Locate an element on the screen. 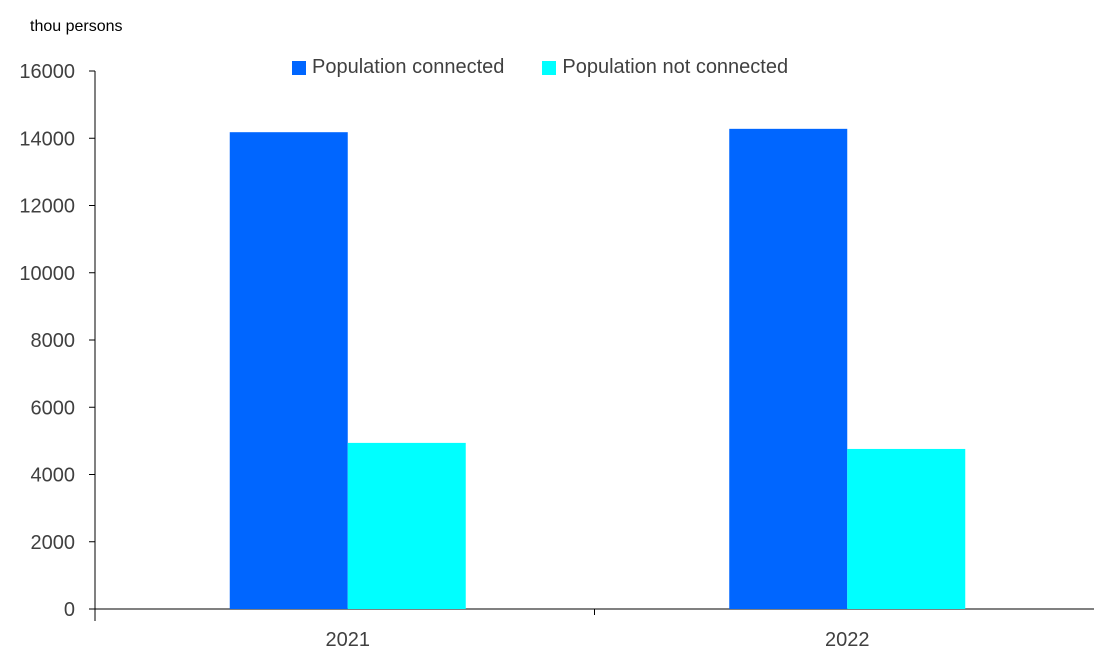 The image size is (1094, 648). y-tick-label: 8000 is located at coordinates (53, 341).